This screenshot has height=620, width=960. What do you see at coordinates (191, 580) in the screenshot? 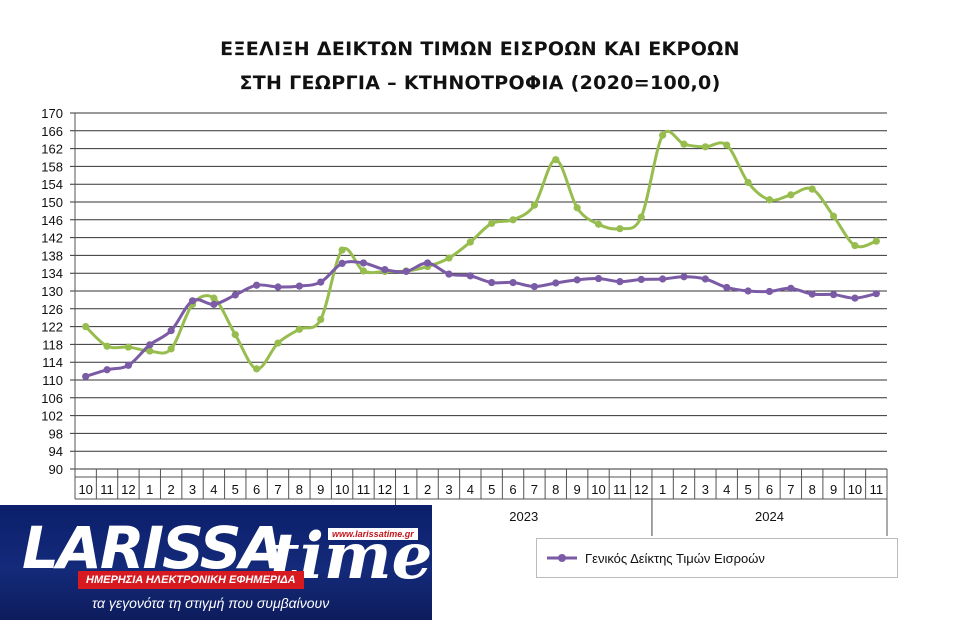
I see `logo-tagline: ΗΜΕΡΗΣΙΑ ΗΛΕΚΤΡΟΝΙΚΗ ΕΦΗΜΕΡΙΔΑ` at bounding box center [191, 580].